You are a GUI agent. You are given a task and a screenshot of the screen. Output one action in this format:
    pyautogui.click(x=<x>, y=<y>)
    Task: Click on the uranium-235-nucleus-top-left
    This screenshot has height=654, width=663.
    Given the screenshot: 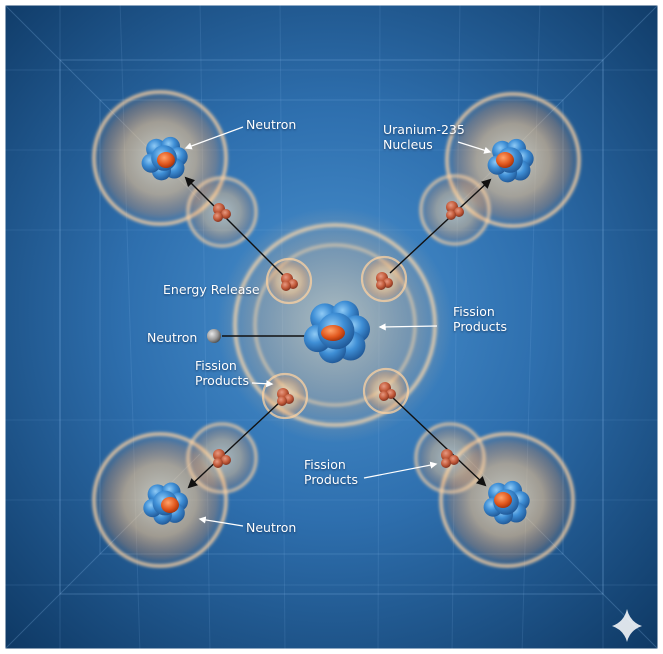 What is the action you would take?
    pyautogui.click(x=164, y=158)
    